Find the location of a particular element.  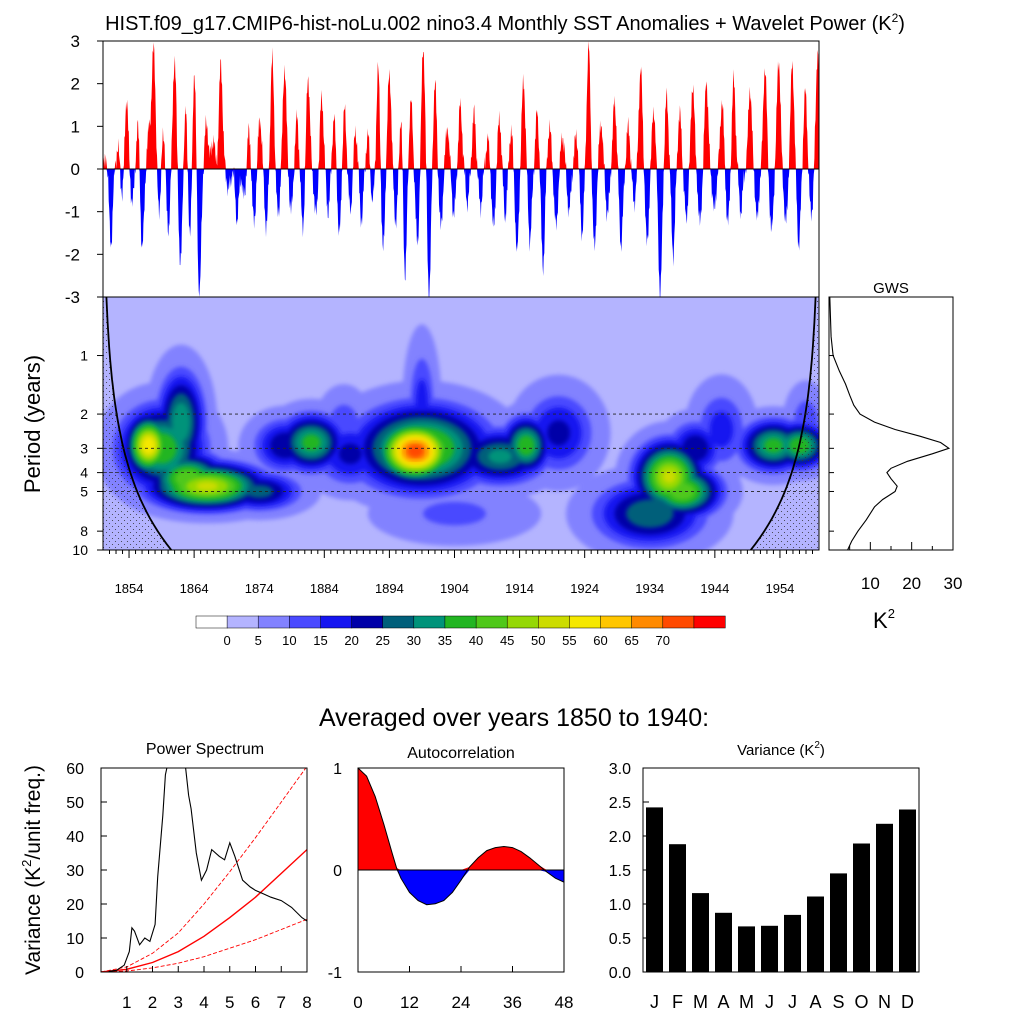

wavelet-ytick-label: 3 is located at coordinates (84, 448).